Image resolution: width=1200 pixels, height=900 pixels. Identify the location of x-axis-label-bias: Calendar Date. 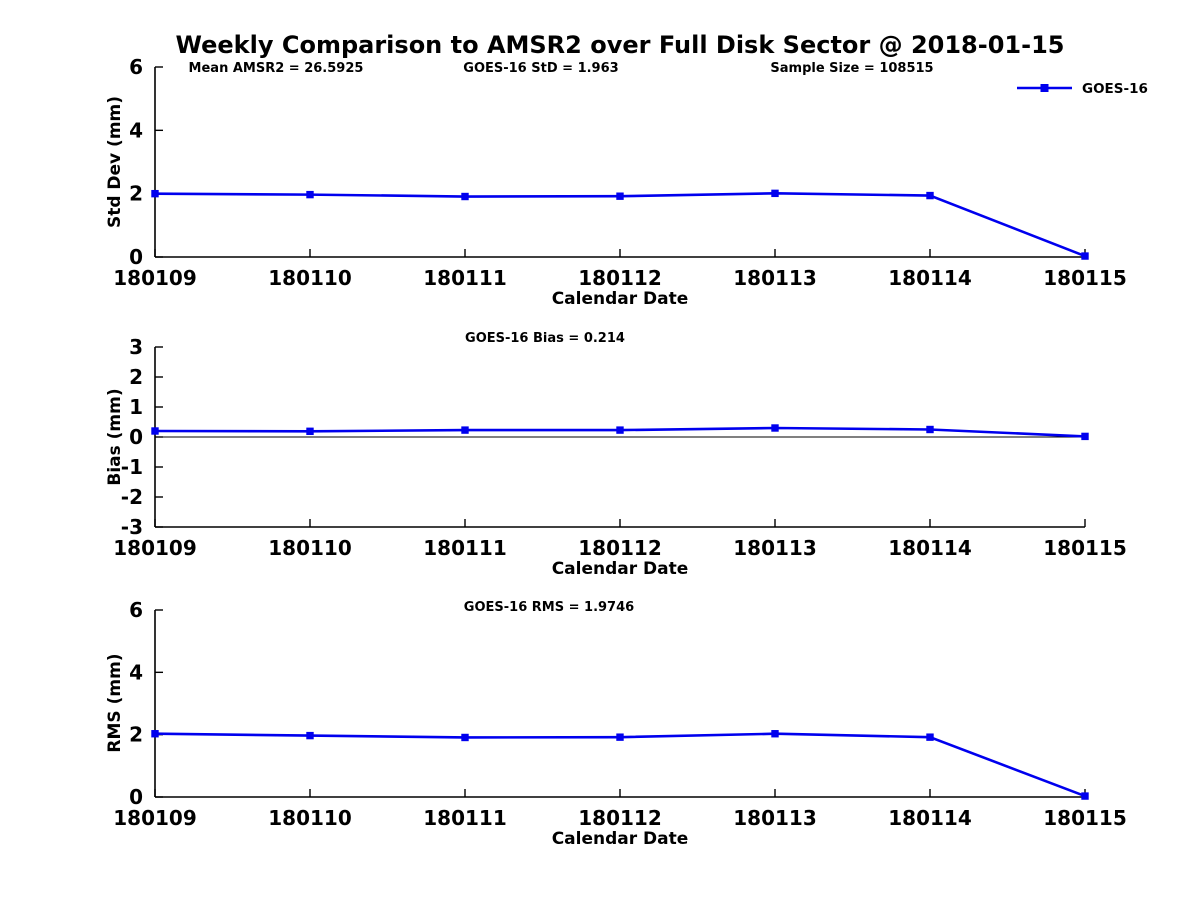
(620, 569).